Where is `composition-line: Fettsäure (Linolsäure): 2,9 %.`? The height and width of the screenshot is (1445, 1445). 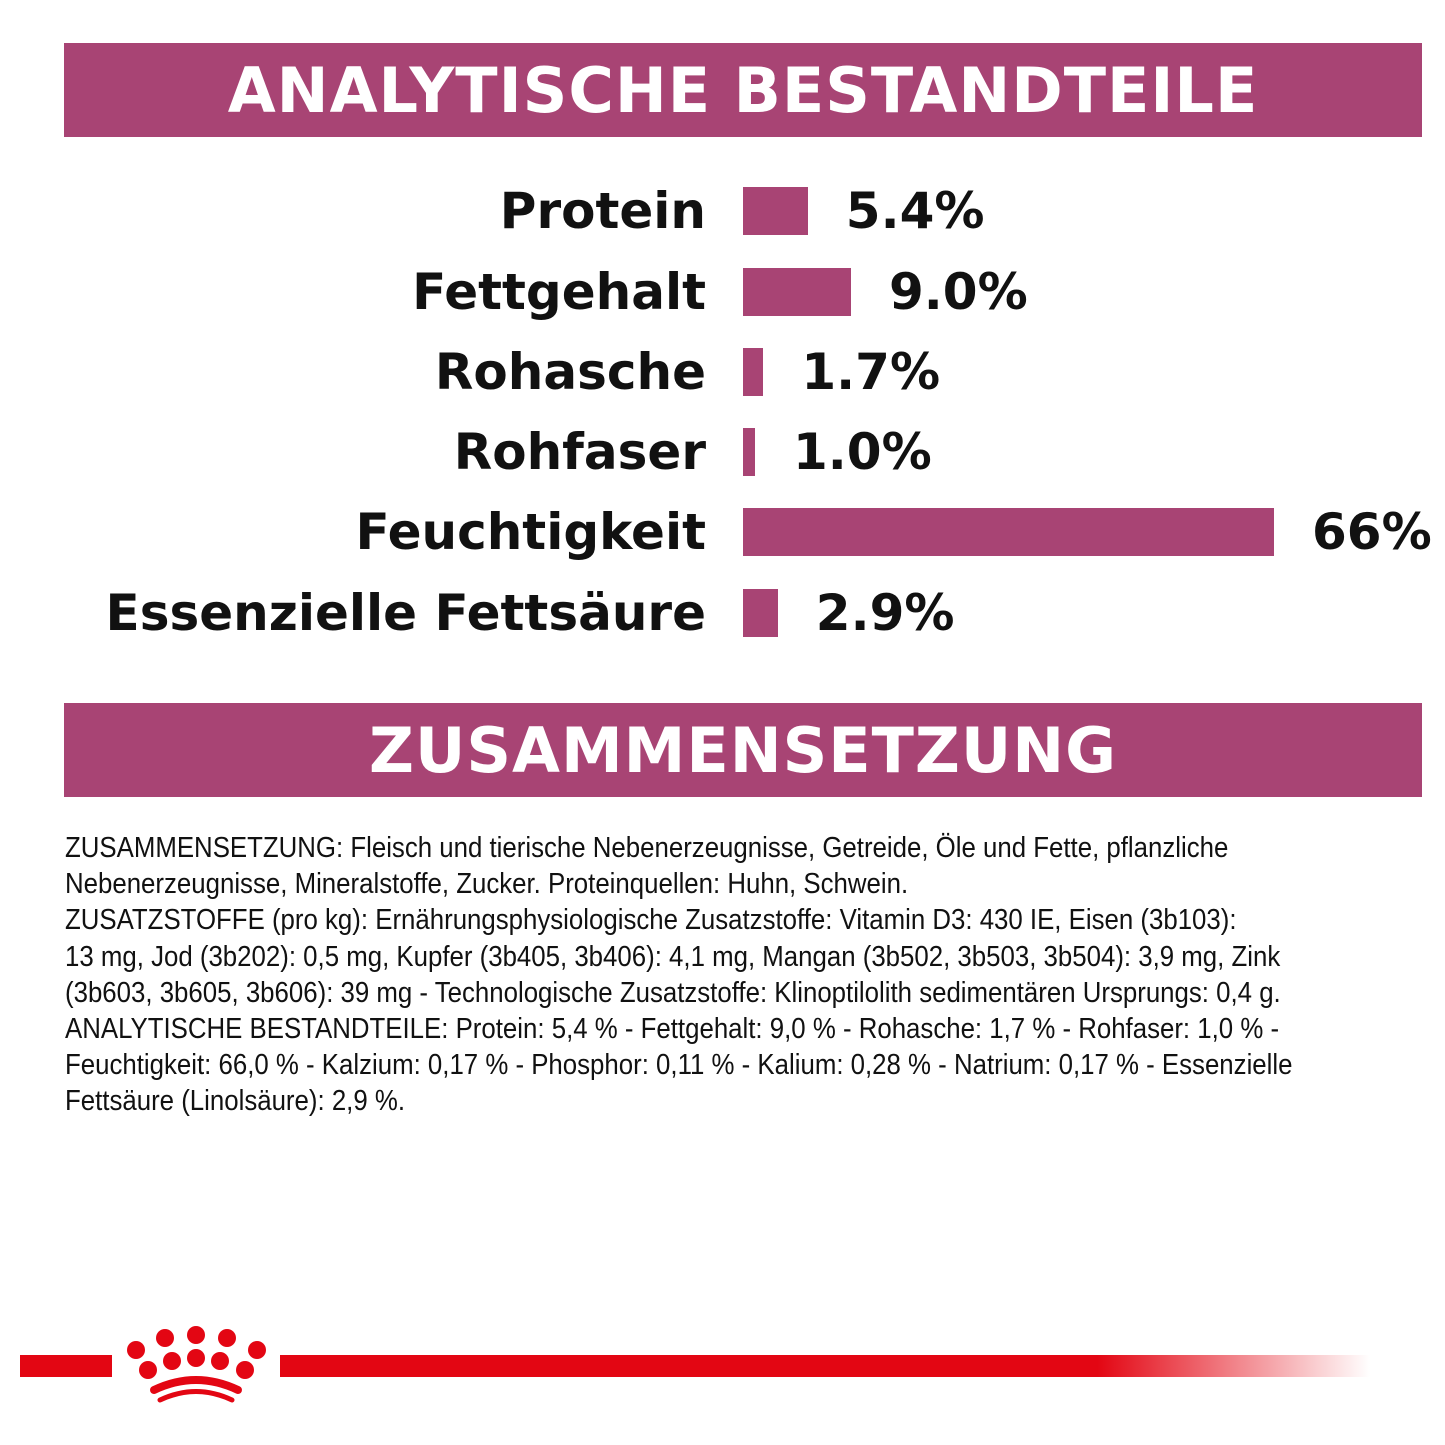 composition-line: Fettsäure (Linolsäure): 2,9 %. is located at coordinates (235, 1101).